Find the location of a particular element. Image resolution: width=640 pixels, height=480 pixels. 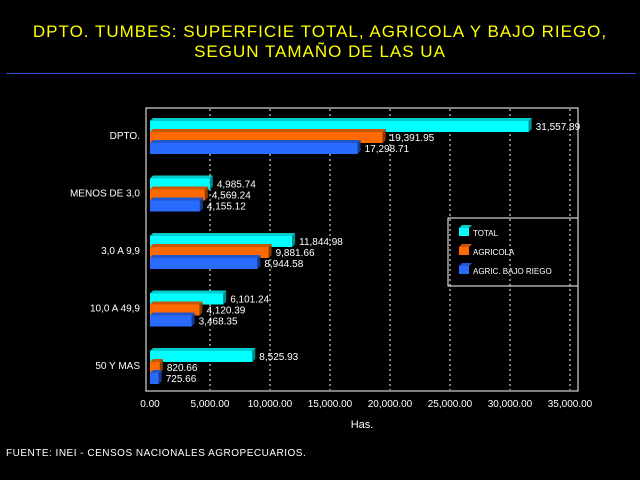

bar-value-label: 6,101.24 is located at coordinates (249, 300).